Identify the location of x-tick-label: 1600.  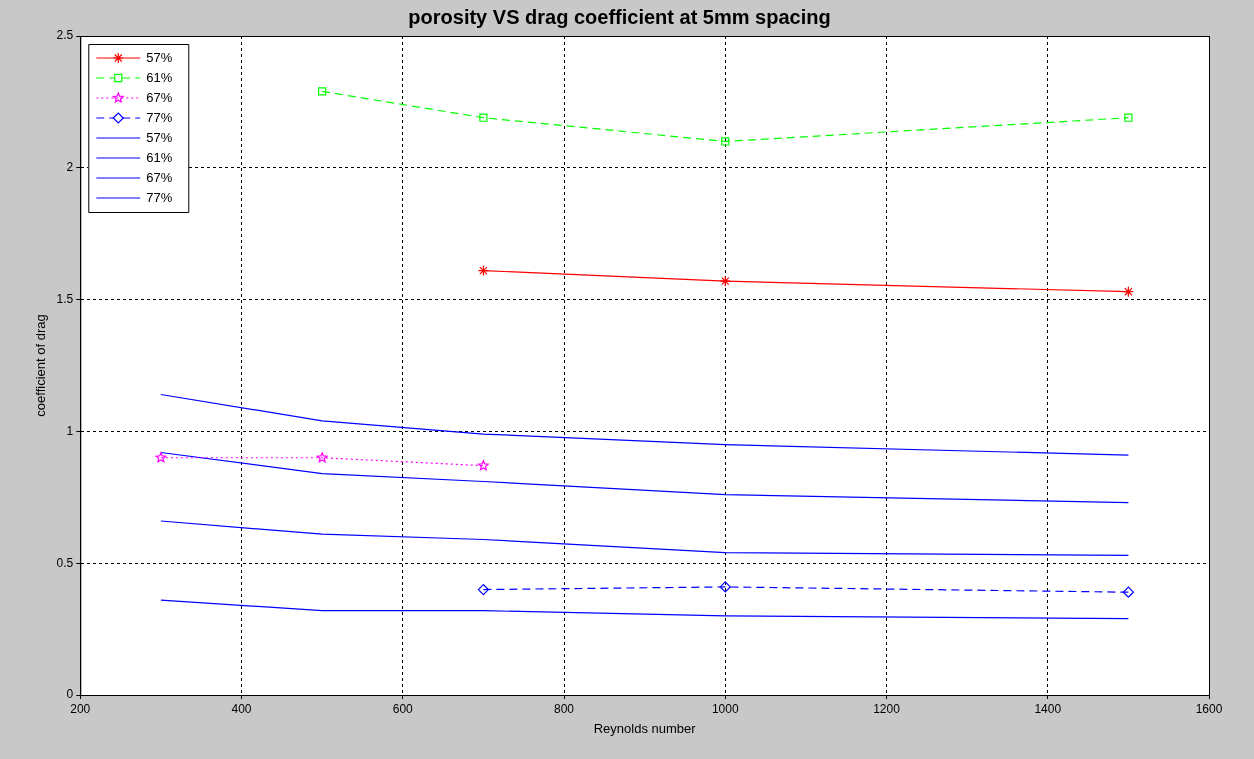
(1209, 708).